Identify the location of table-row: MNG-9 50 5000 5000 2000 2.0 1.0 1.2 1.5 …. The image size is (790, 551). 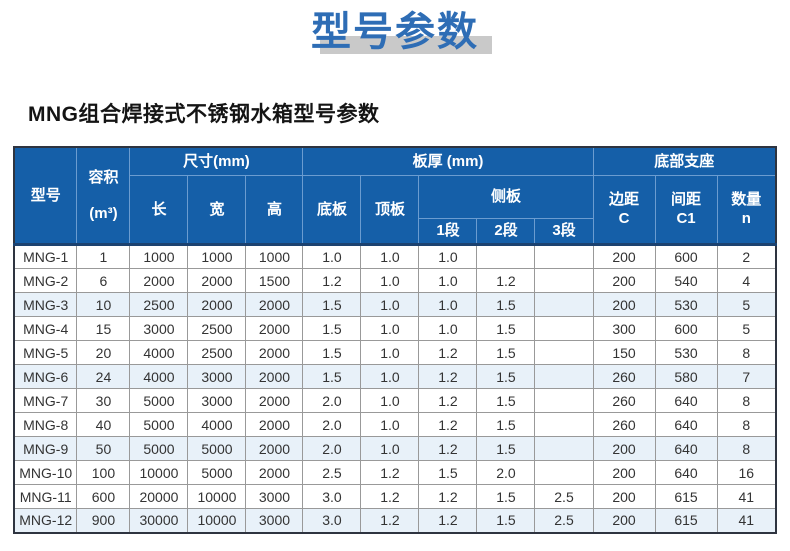
(395, 448).